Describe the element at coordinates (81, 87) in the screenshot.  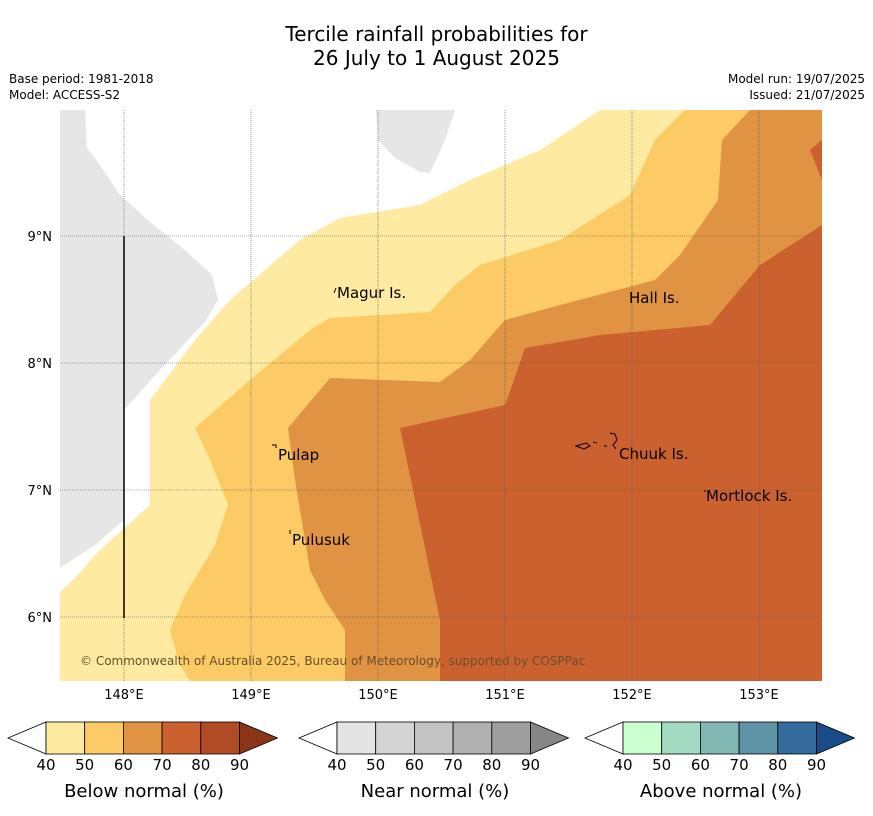
I see `meta-left: Base period: 1981-2018 Model: ACCESS-S2` at that location.